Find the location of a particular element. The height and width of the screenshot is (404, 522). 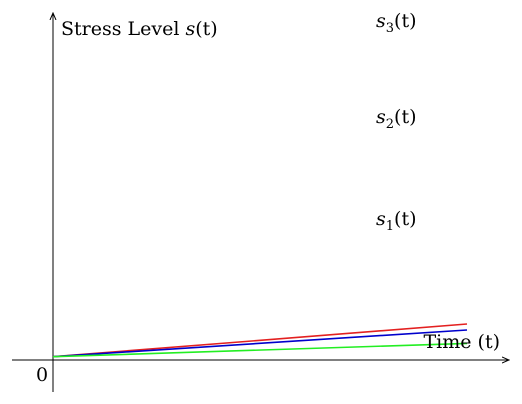

series-line-s3 is located at coordinates (260, 340).